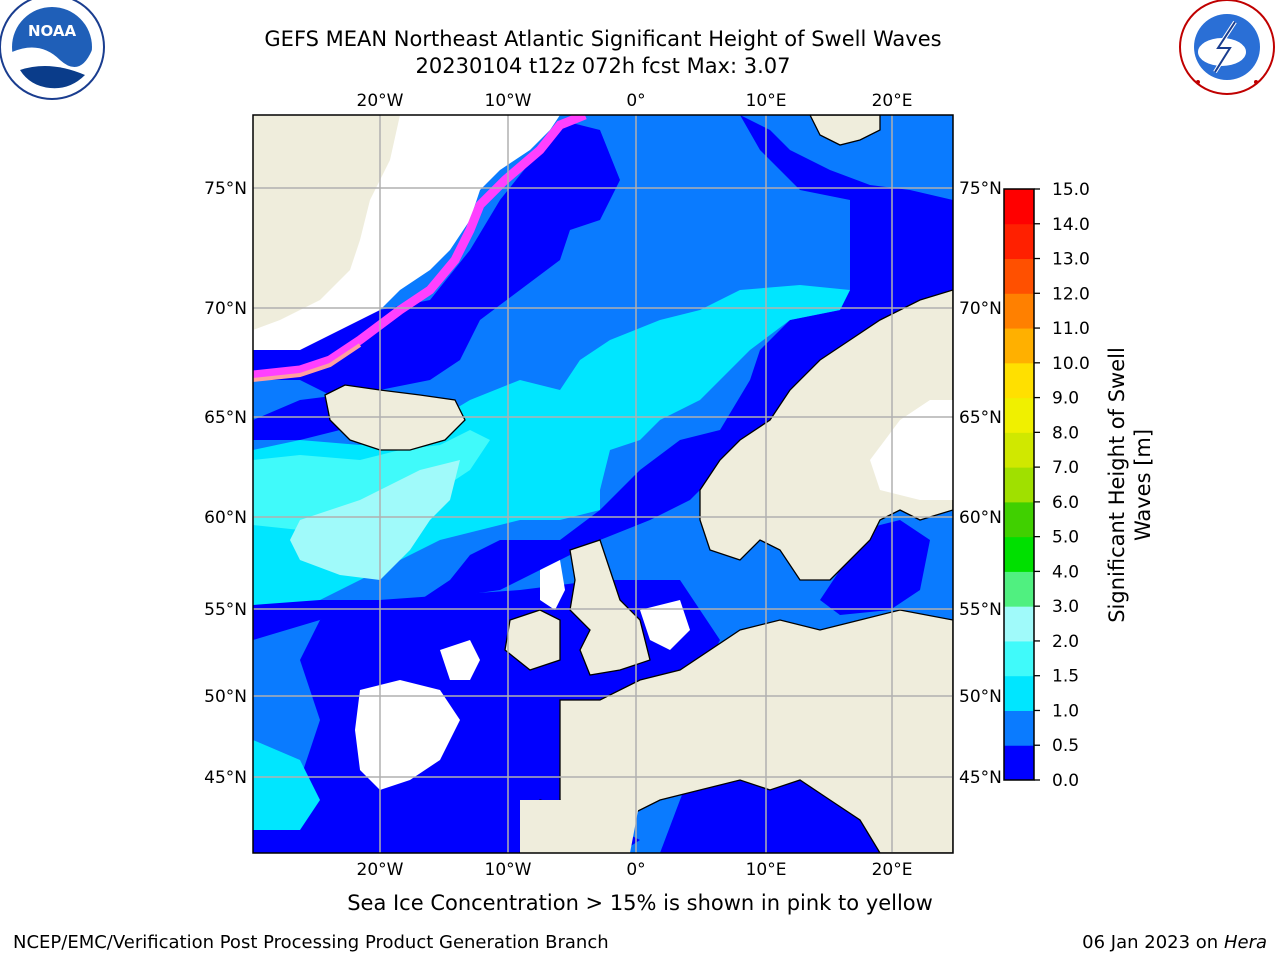  I want to click on lon-label-bottom: 0°, so click(635, 870).